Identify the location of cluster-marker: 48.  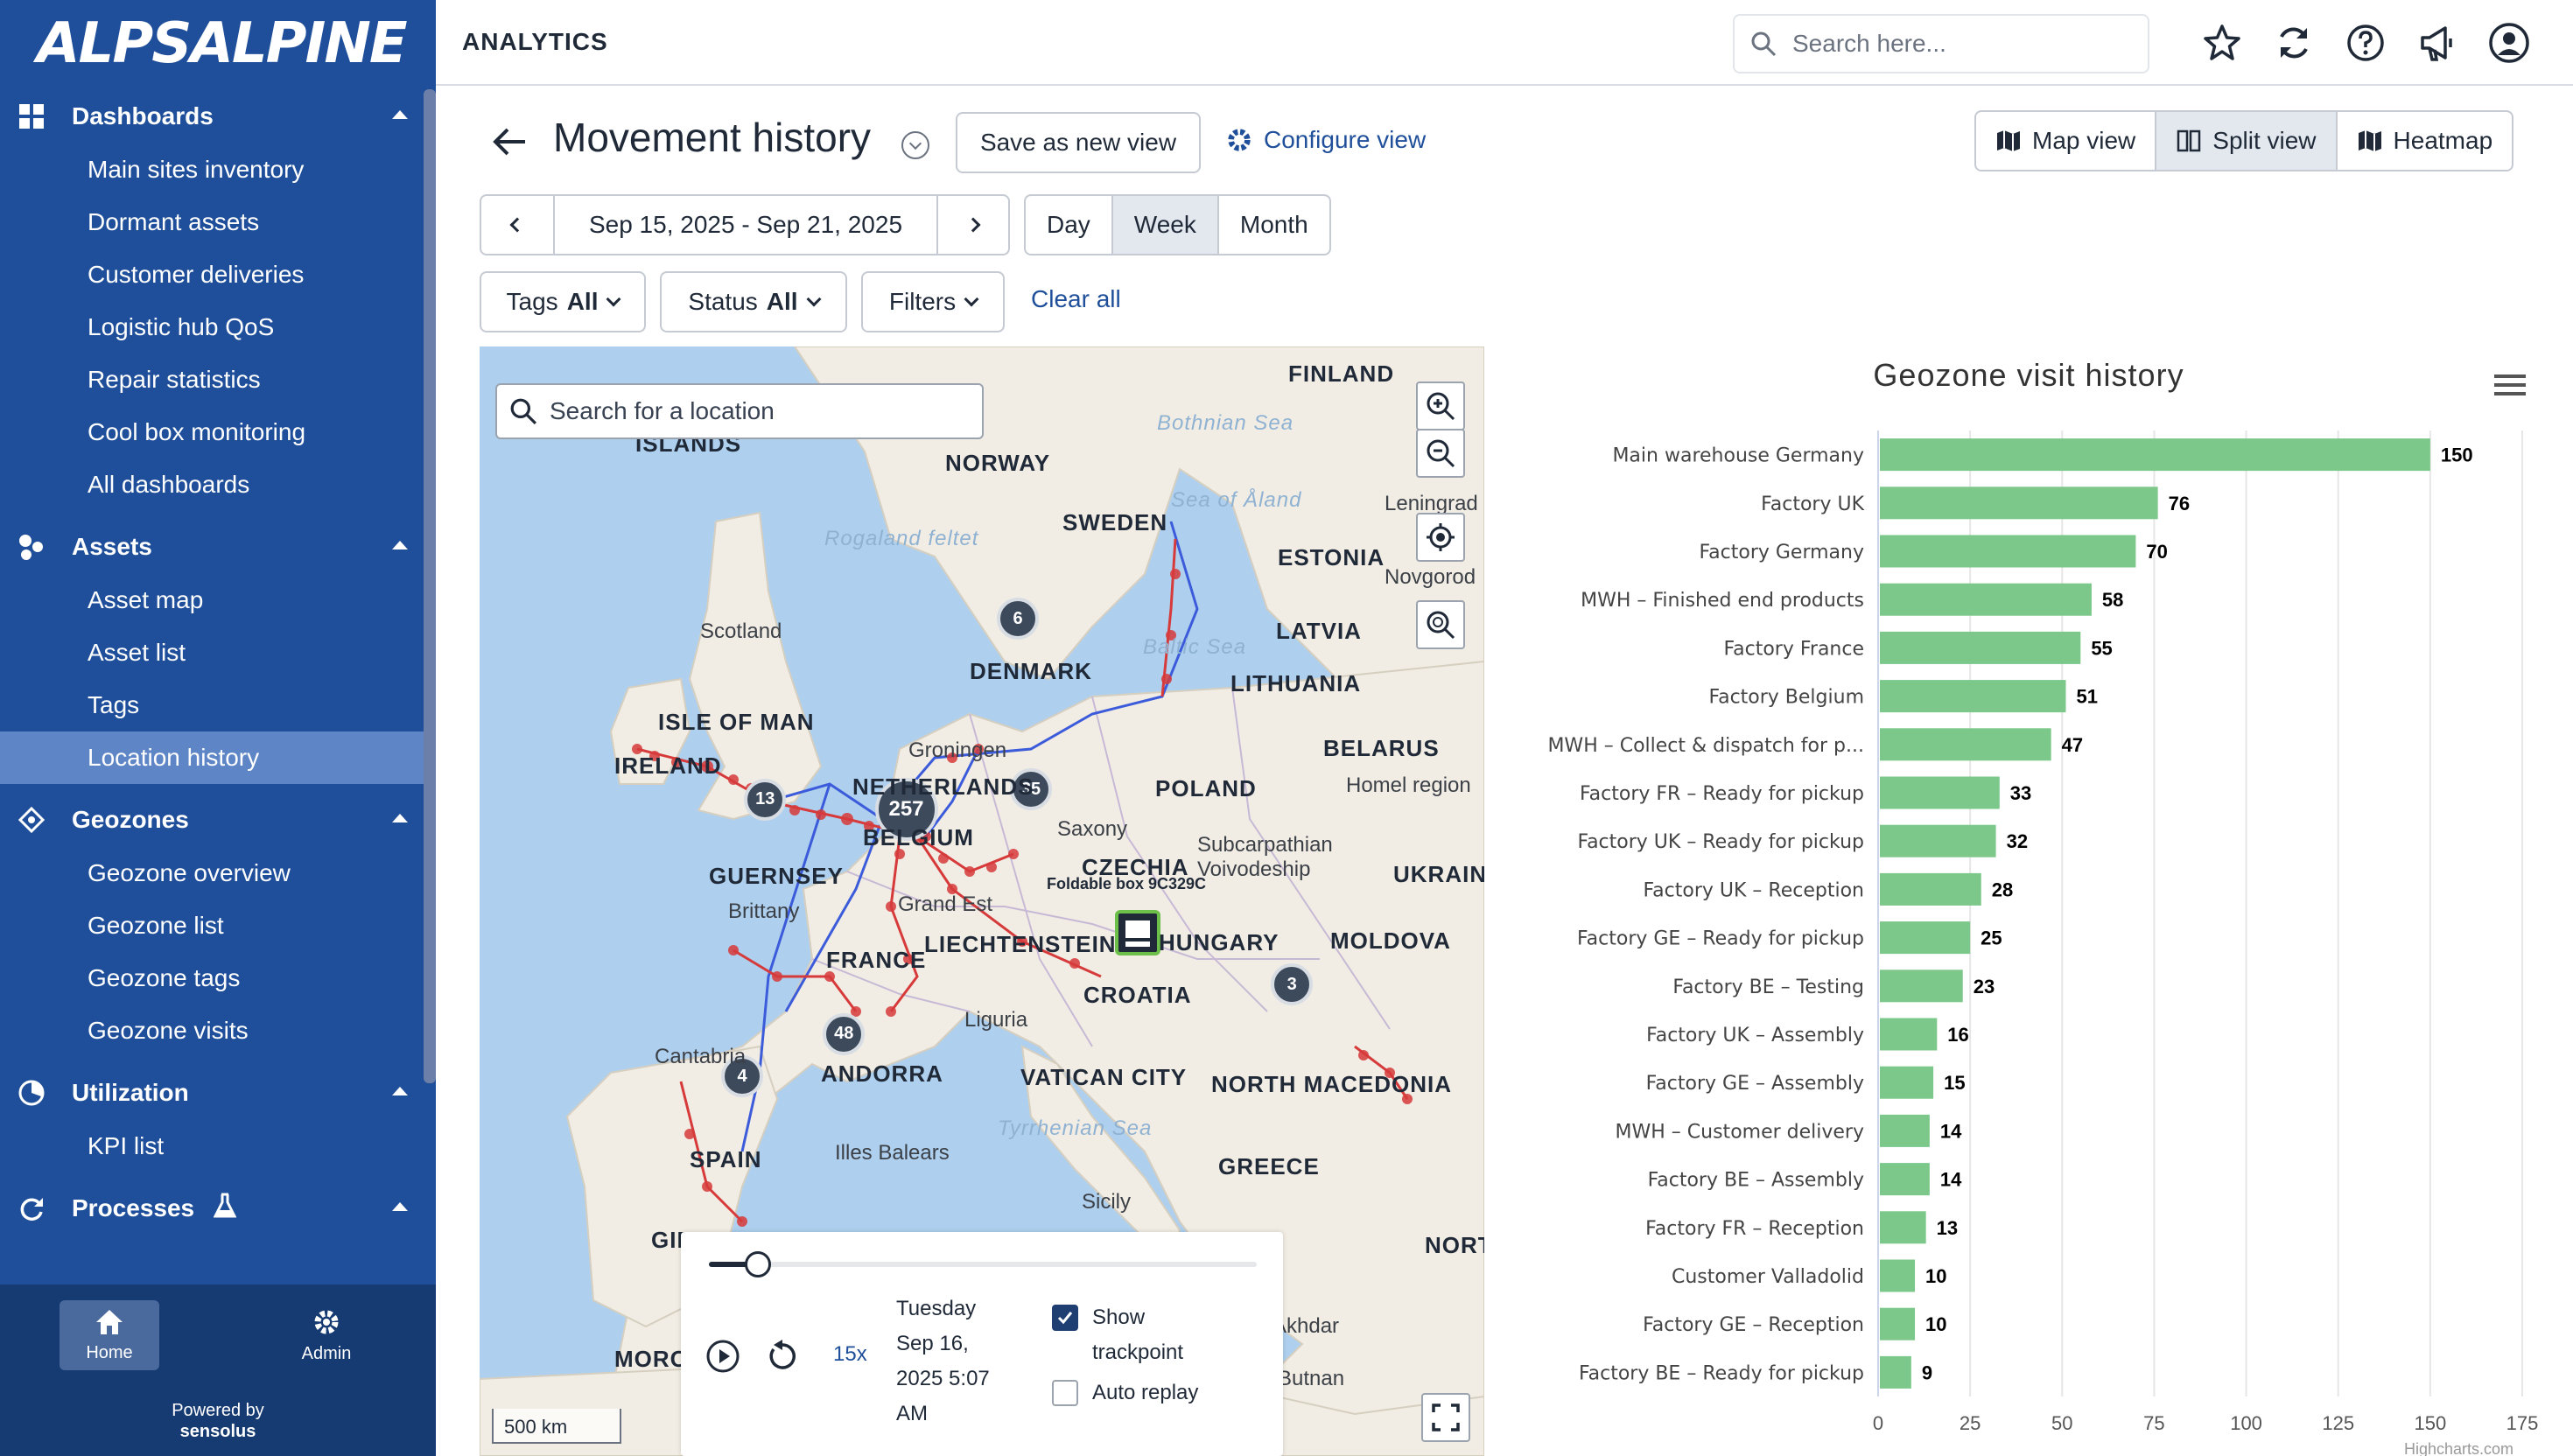
(844, 1033).